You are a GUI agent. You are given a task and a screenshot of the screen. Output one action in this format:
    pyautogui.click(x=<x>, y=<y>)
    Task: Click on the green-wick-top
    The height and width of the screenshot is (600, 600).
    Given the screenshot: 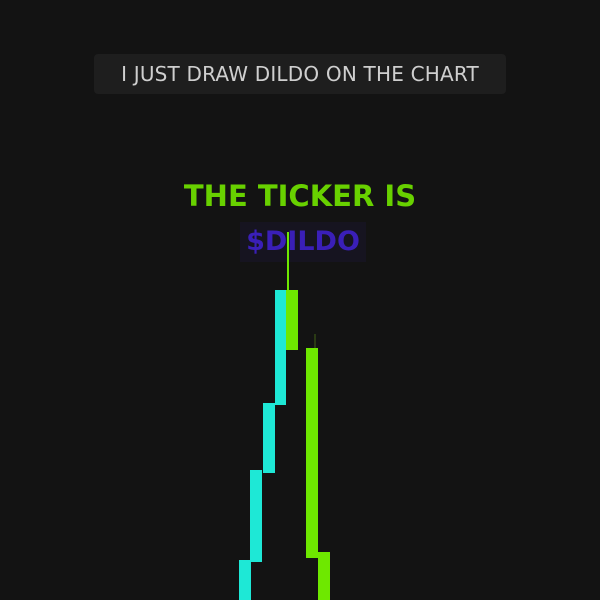 What is the action you would take?
    pyautogui.click(x=288, y=265)
    